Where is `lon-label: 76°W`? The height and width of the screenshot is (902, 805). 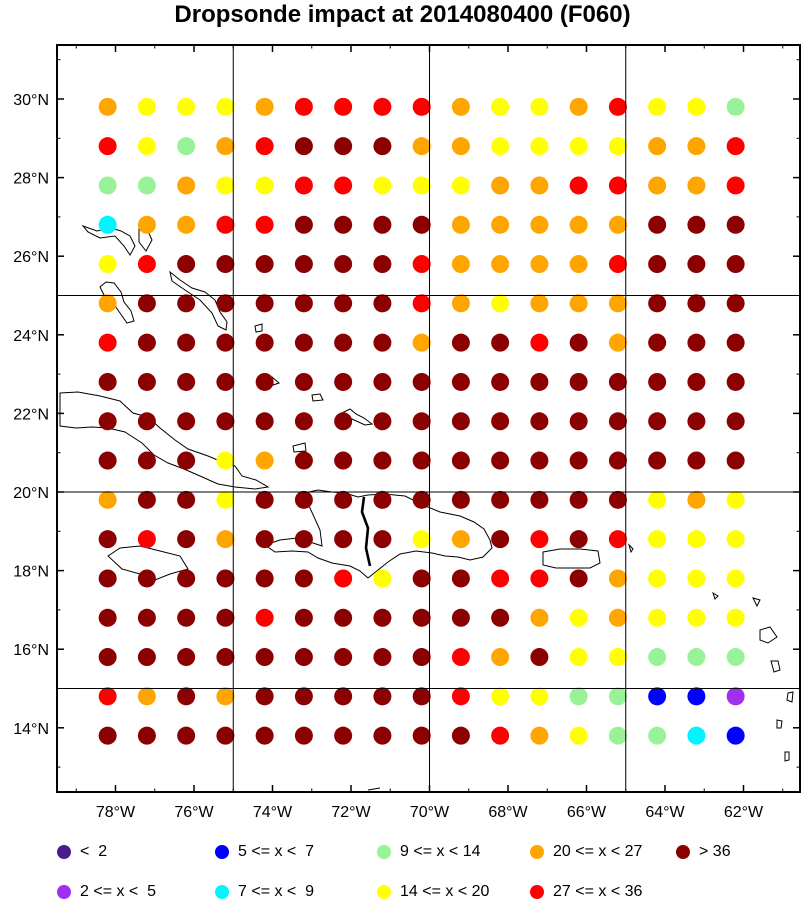
lon-label: 76°W is located at coordinates (194, 812).